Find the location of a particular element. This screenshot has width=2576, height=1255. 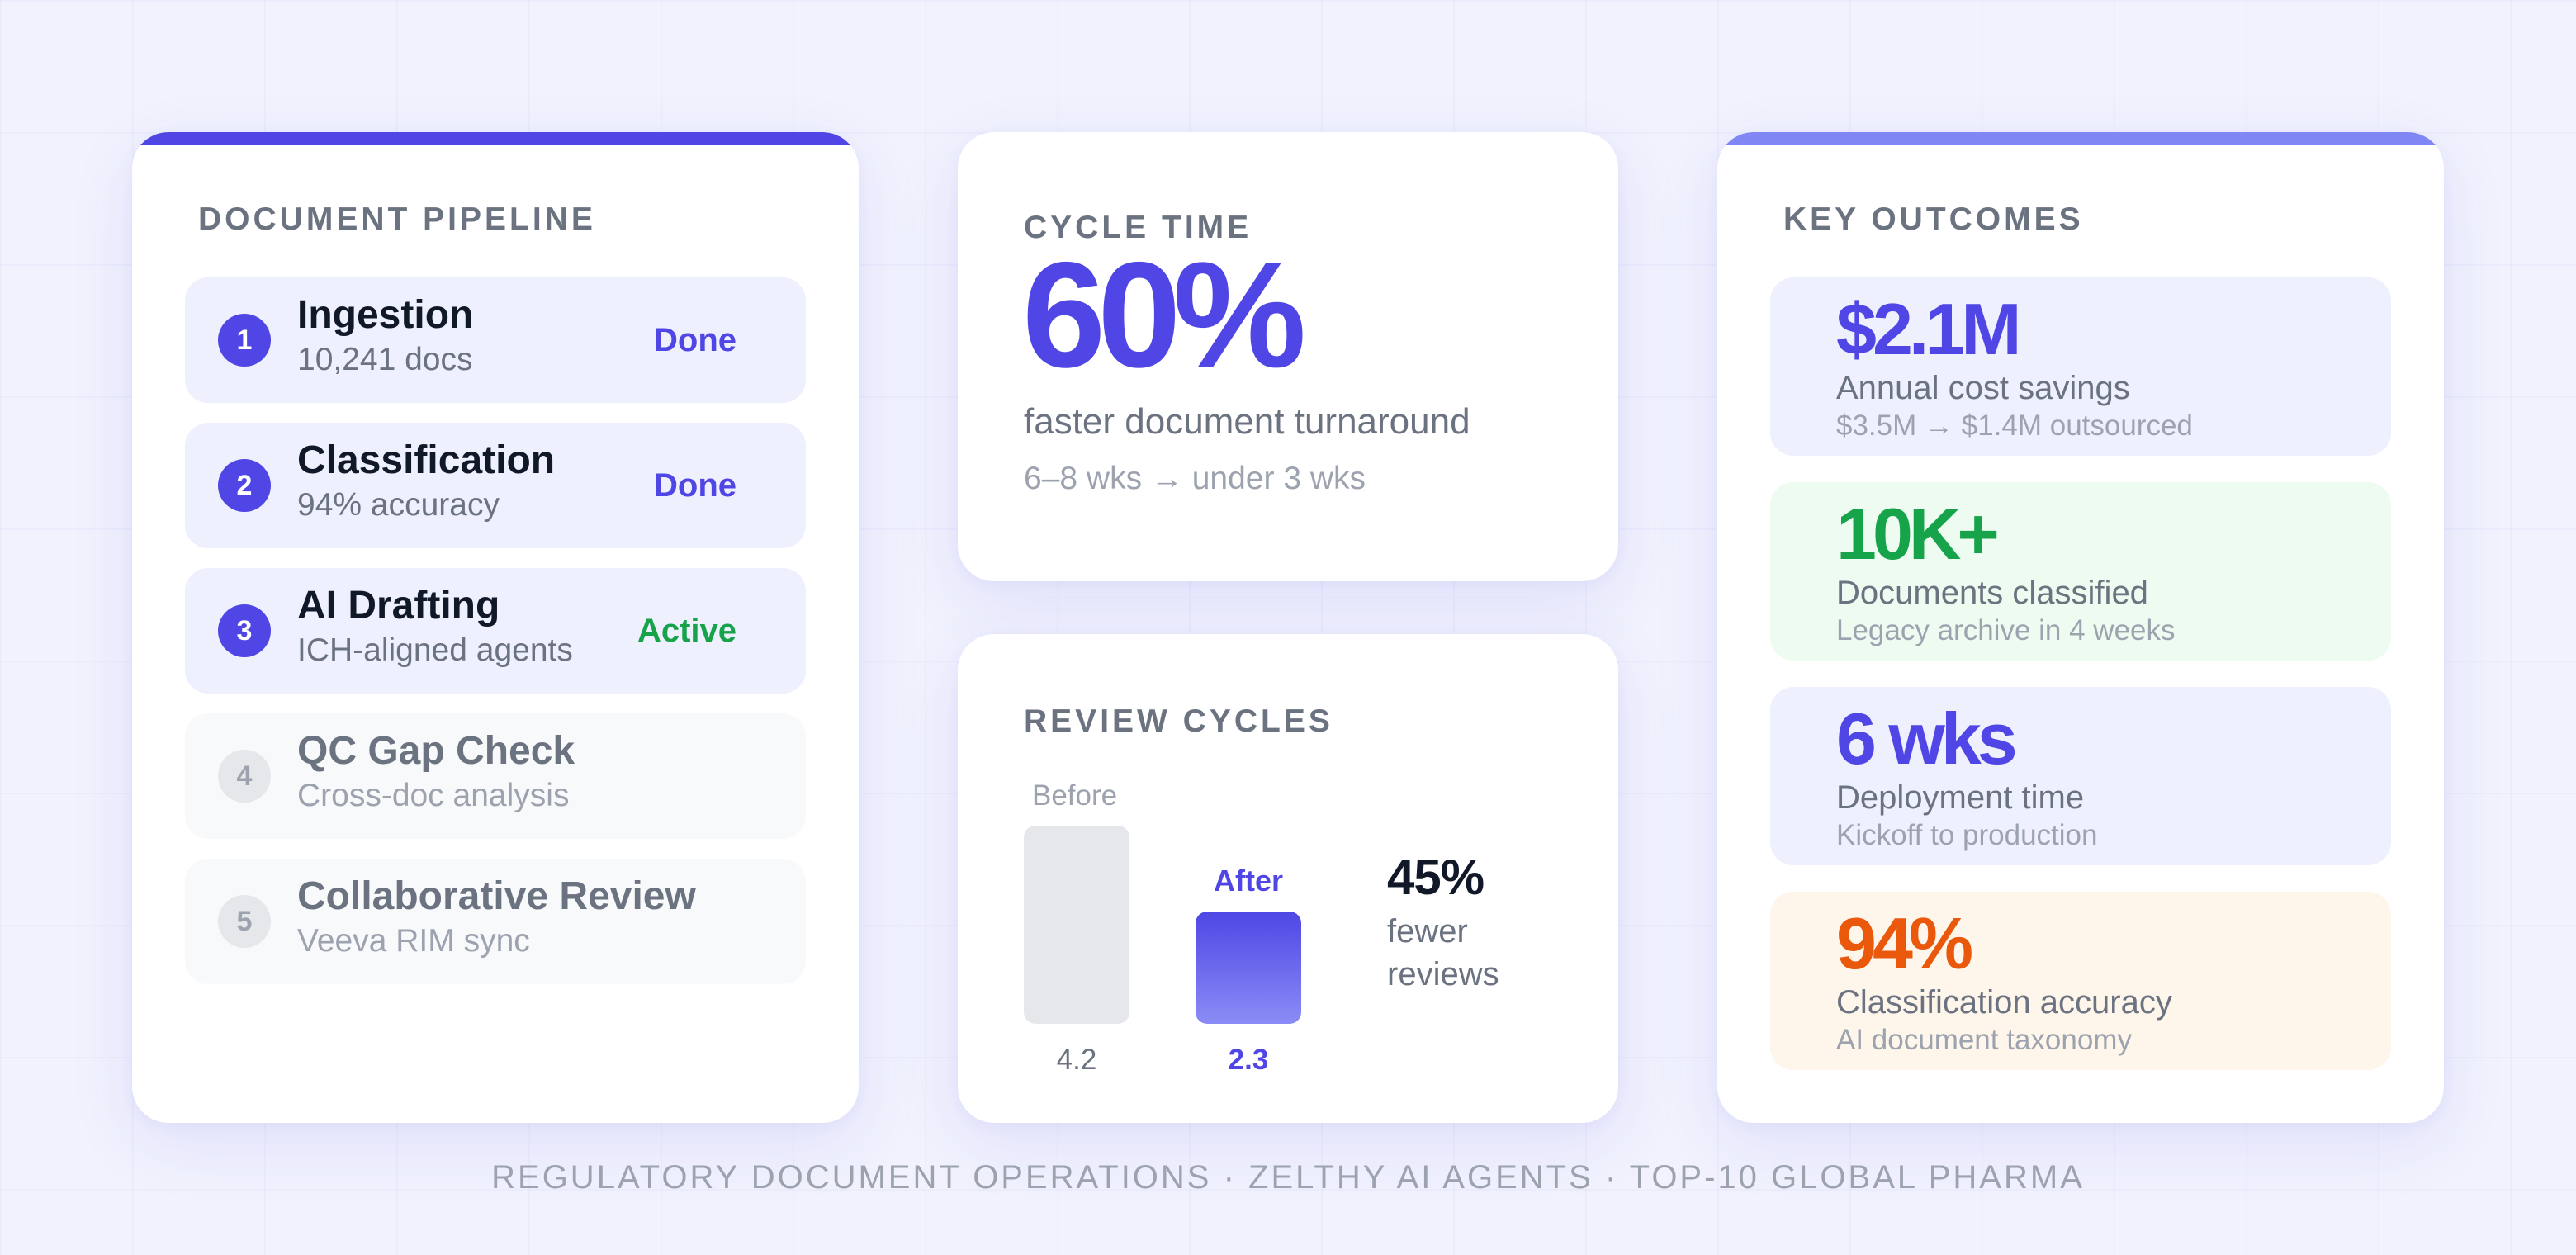

step-number-badge: 1 is located at coordinates (244, 341).